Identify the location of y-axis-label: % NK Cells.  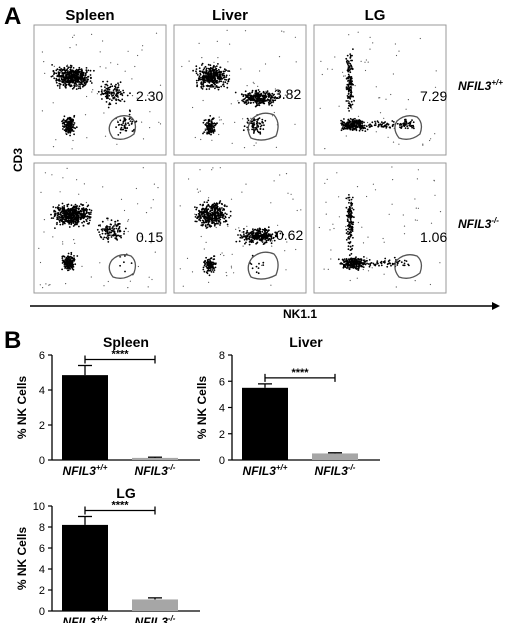
(22, 559).